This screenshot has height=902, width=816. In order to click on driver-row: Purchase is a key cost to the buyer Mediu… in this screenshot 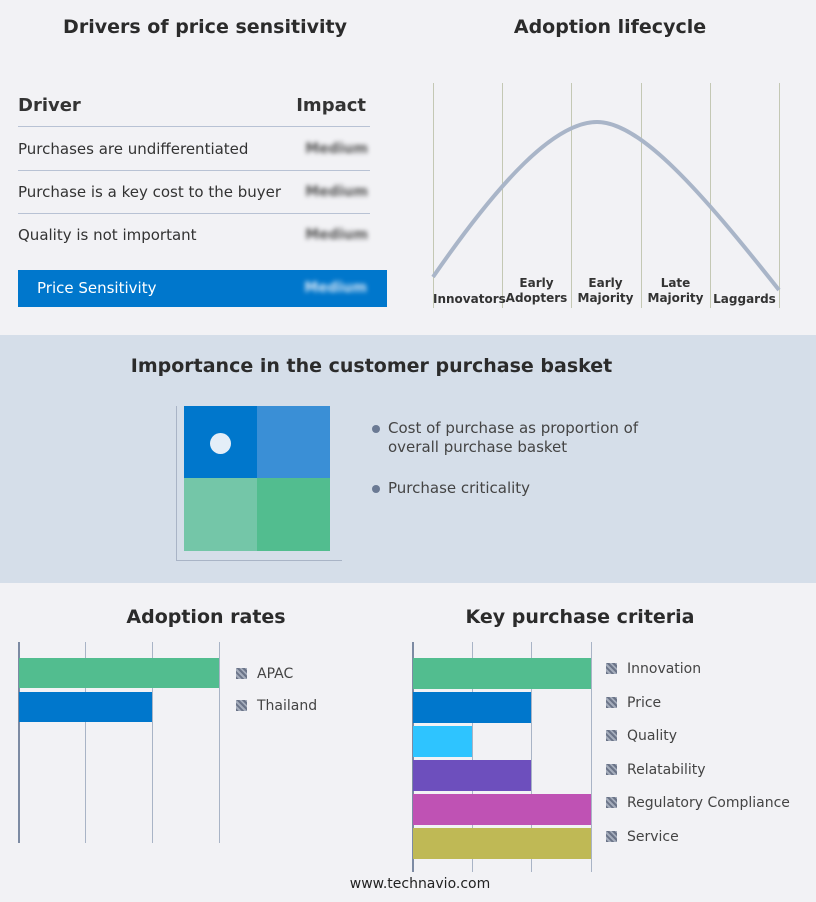, I will do `click(194, 192)`.